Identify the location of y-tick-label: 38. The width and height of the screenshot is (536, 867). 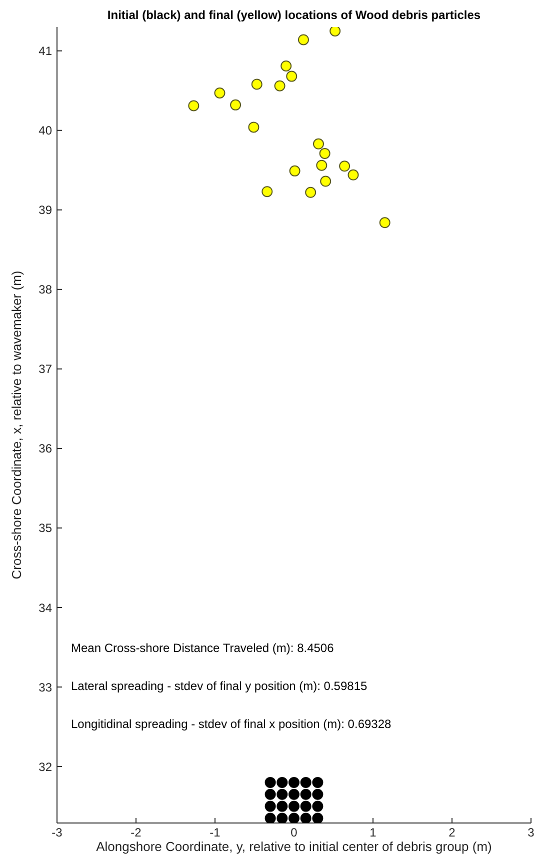
(45, 289).